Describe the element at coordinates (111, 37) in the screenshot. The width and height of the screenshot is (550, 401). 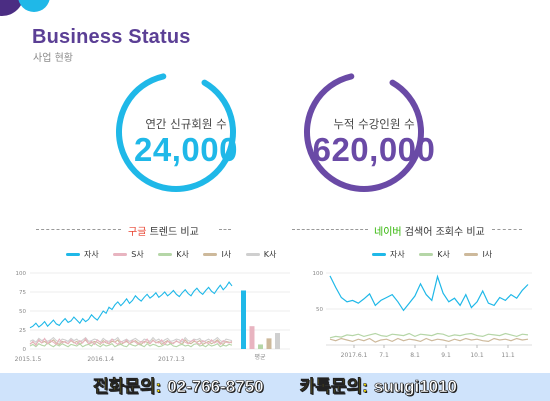
I see `page-title: Business Status` at that location.